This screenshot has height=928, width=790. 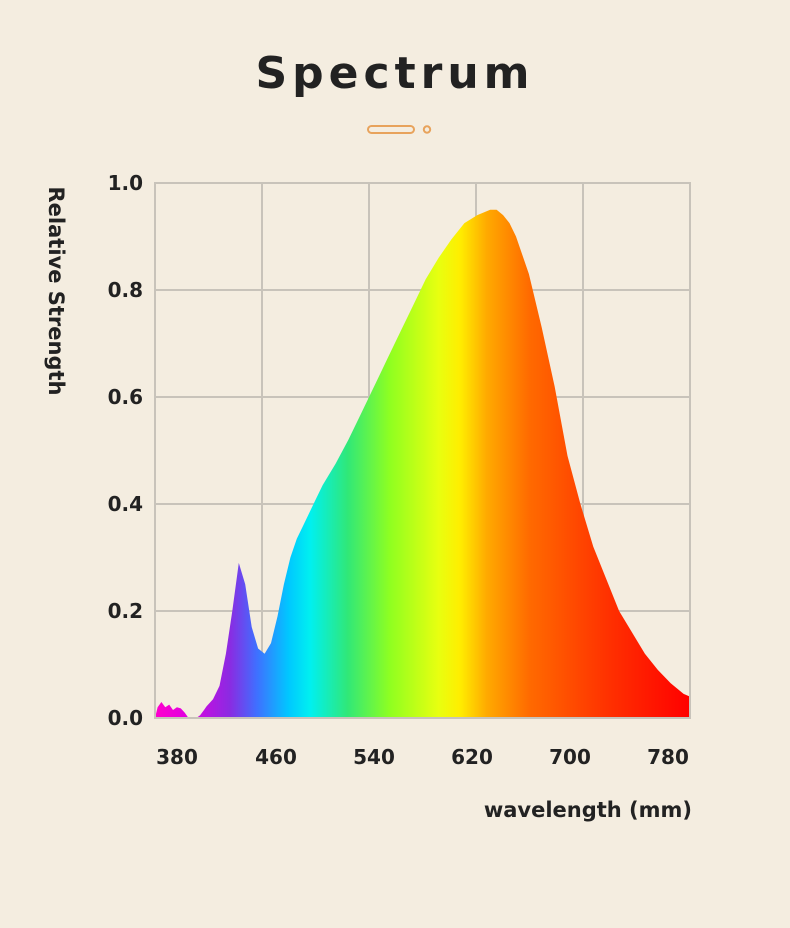 I want to click on x-tick-label: 460, so click(x=276, y=757).